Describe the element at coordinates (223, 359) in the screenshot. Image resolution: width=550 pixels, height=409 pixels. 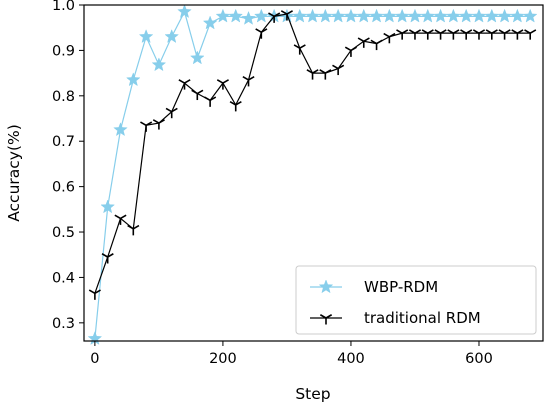
I see `x-tick-label: 200` at that location.